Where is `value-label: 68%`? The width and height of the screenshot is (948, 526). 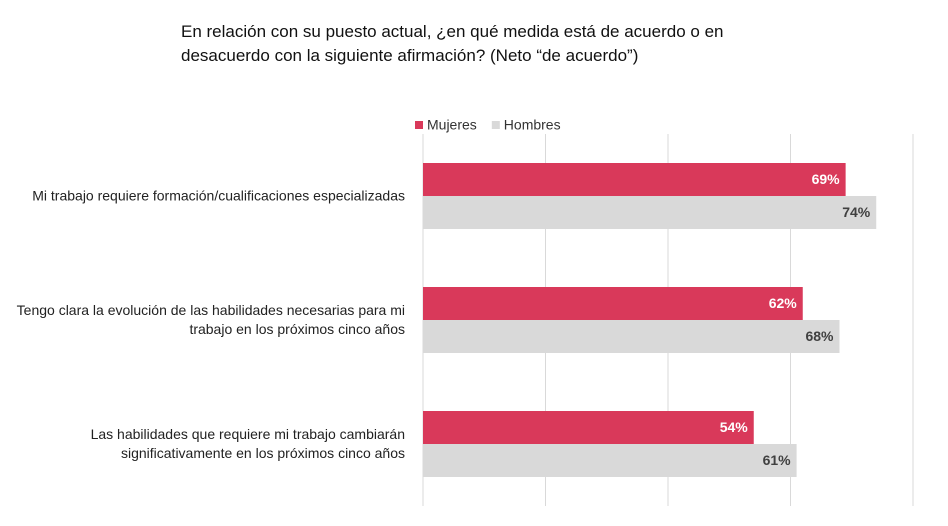 value-label: 68% is located at coordinates (819, 336).